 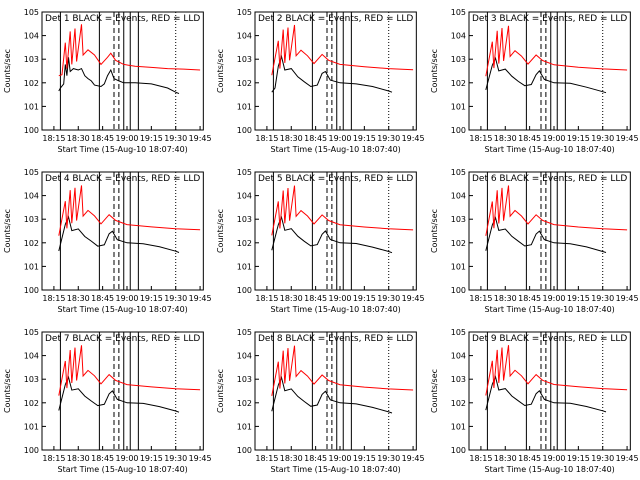 I want to click on panel-title: Det 2 BLACK = Events, RED = LLD, so click(x=335, y=19).